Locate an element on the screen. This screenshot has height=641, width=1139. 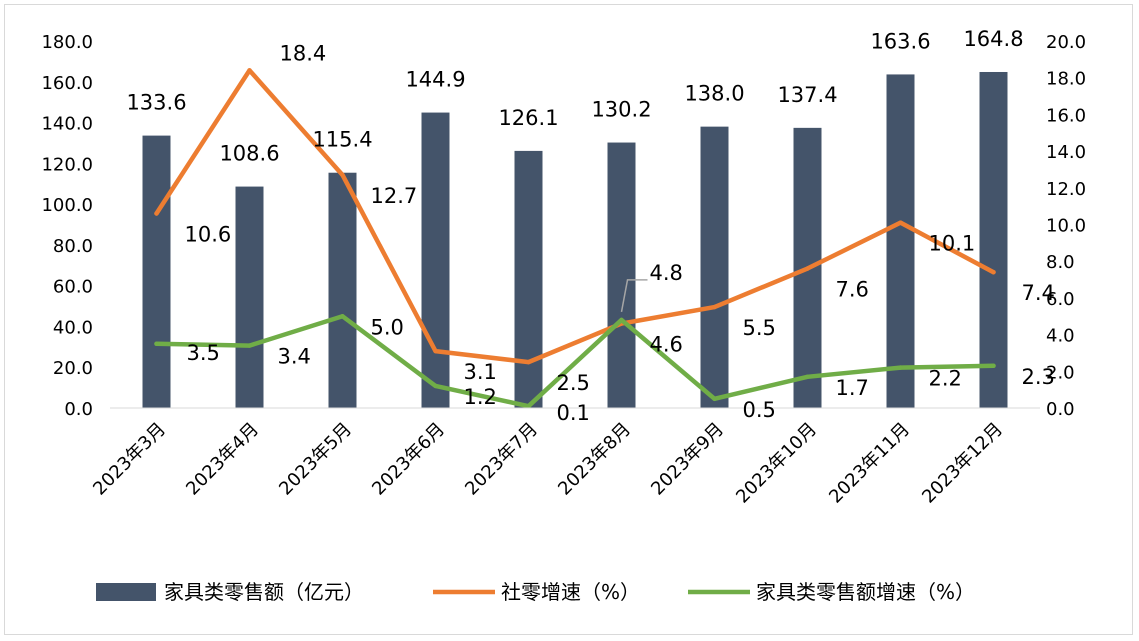
line-value-label: 10.1 is located at coordinates (952, 244).